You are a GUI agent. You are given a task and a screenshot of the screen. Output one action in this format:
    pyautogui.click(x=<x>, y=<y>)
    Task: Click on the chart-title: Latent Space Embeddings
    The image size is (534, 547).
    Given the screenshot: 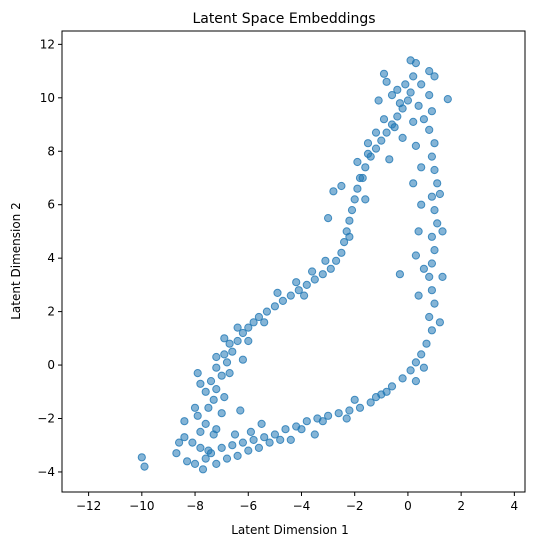 What is the action you would take?
    pyautogui.click(x=283, y=19)
    